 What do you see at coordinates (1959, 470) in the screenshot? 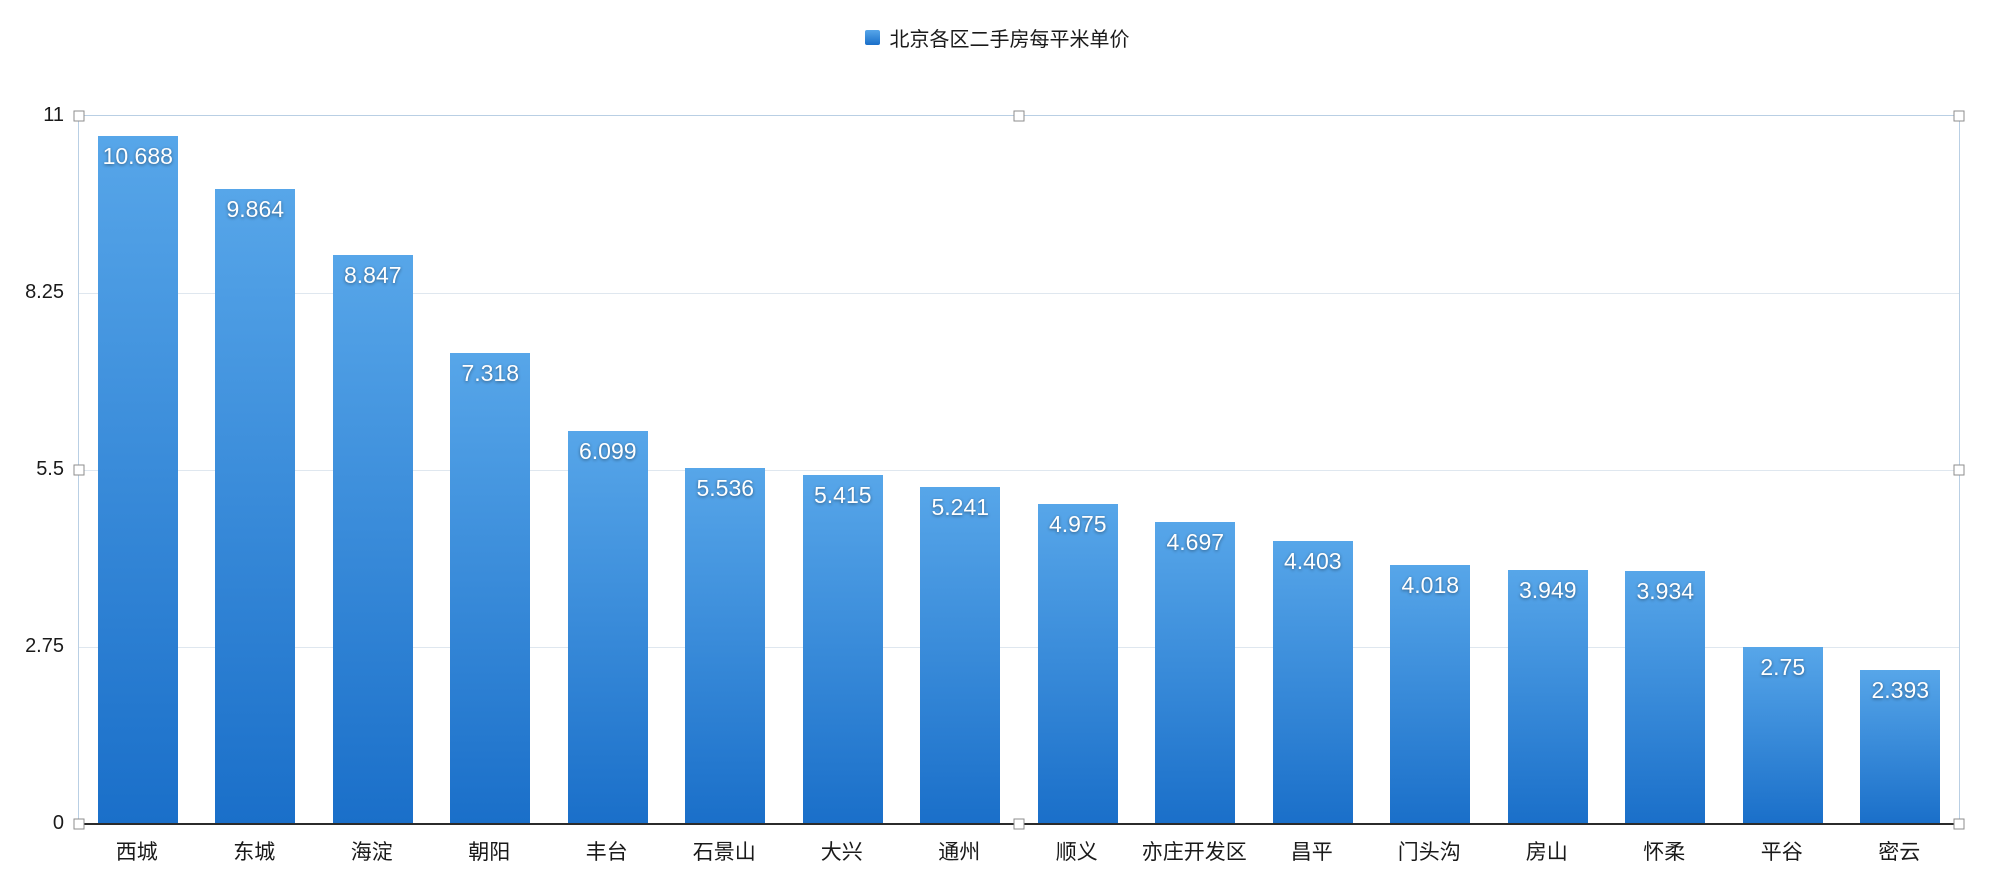
I see `selection-handle-middle-right` at bounding box center [1959, 470].